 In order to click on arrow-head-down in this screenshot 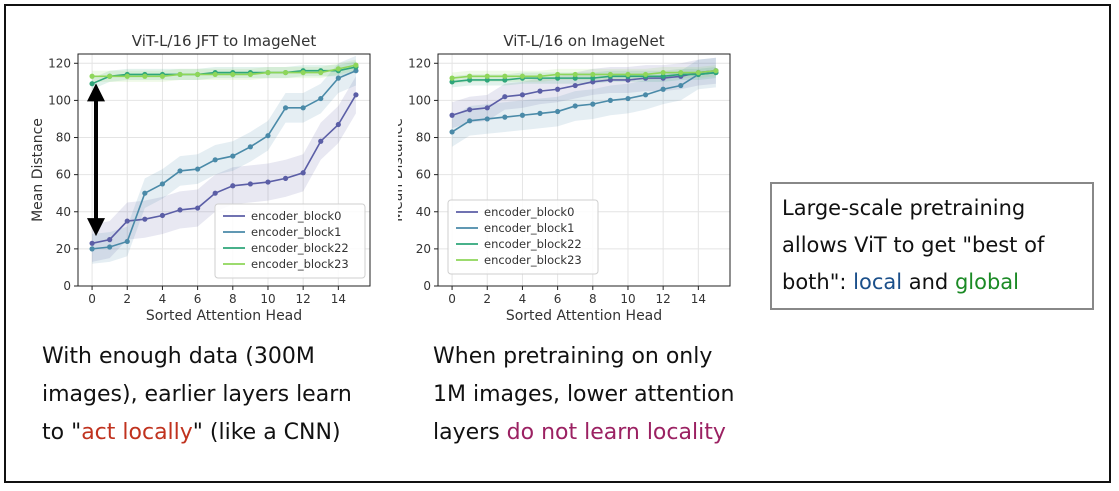, I will do `click(96, 227)`.